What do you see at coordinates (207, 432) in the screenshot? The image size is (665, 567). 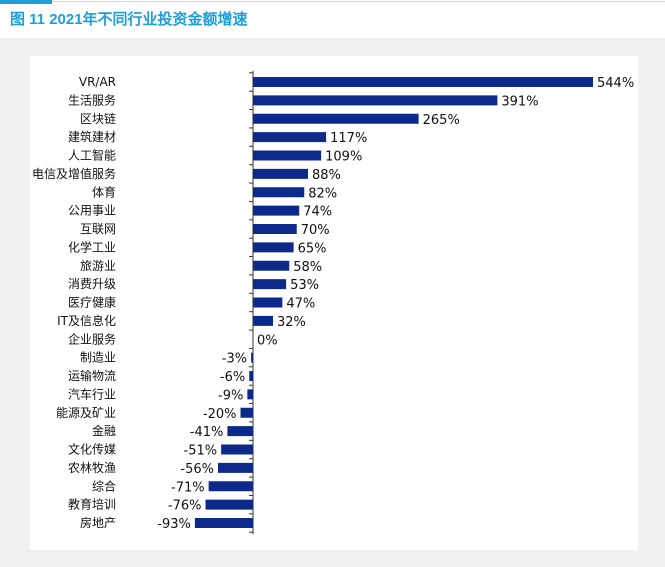 I see `value-label: -41%` at bounding box center [207, 432].